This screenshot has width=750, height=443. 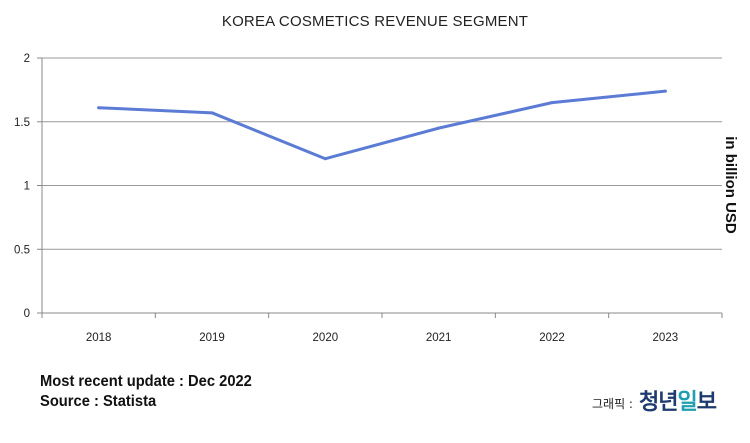 I want to click on update-note: Most recent update : Dec 2022, so click(x=146, y=381).